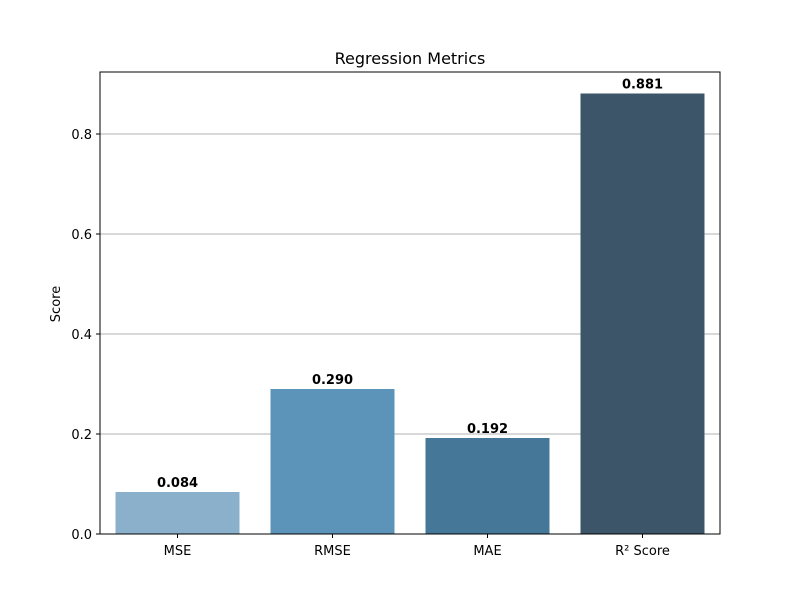 Image resolution: width=800 pixels, height=604 pixels. Describe the element at coordinates (81, 535) in the screenshot. I see `y-tick-label: 0.0` at that location.